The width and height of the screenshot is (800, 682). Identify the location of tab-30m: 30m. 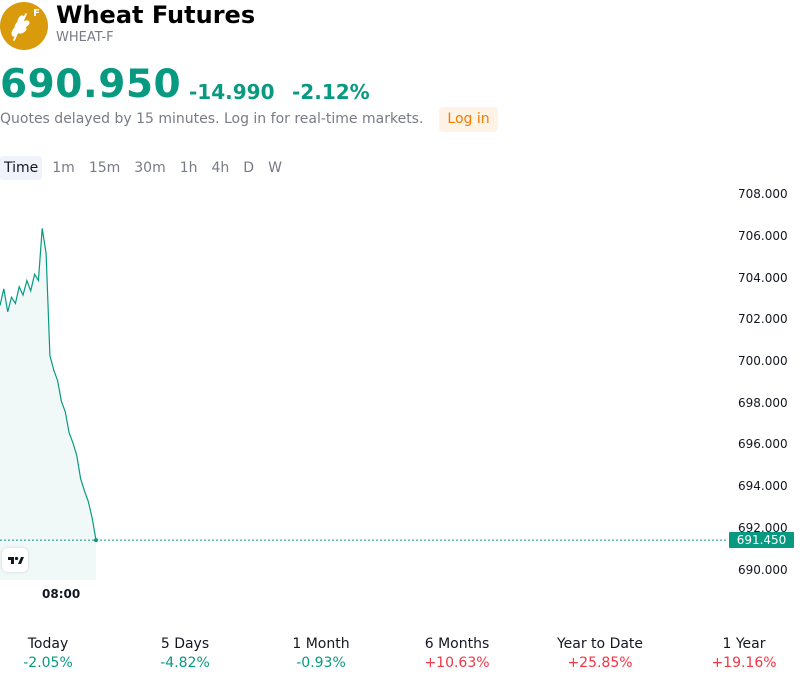
(150, 168).